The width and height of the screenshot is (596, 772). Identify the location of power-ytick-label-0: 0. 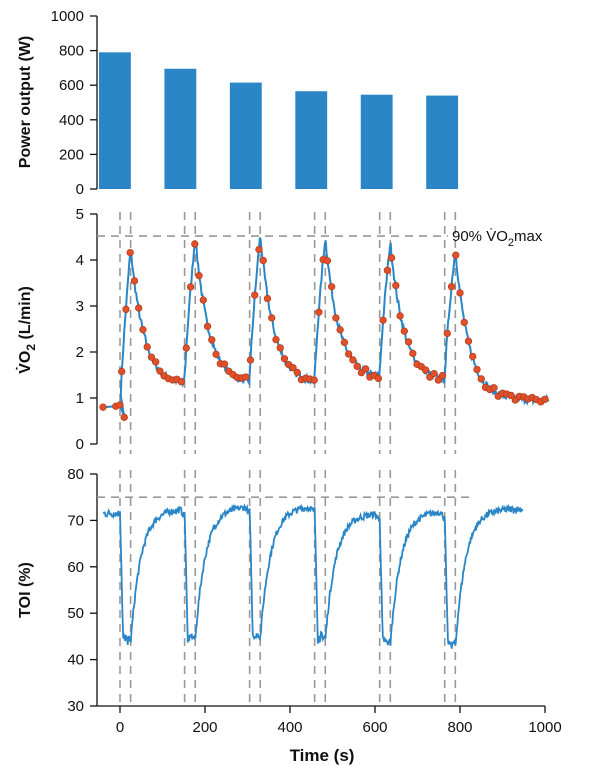
(80, 189).